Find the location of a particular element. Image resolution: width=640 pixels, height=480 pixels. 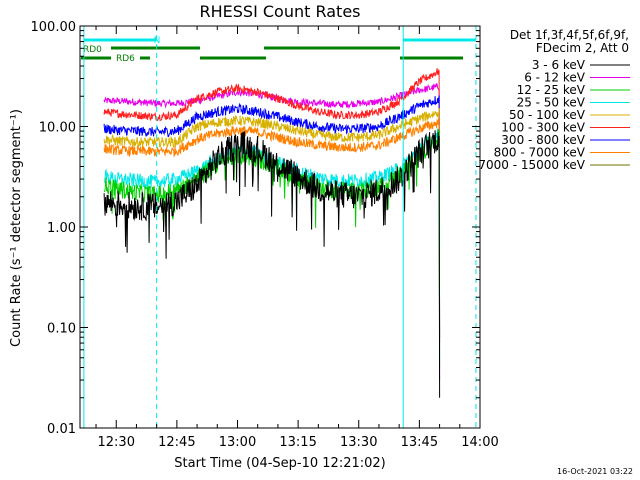

y-tick-label: 100.00 is located at coordinates (54, 27).